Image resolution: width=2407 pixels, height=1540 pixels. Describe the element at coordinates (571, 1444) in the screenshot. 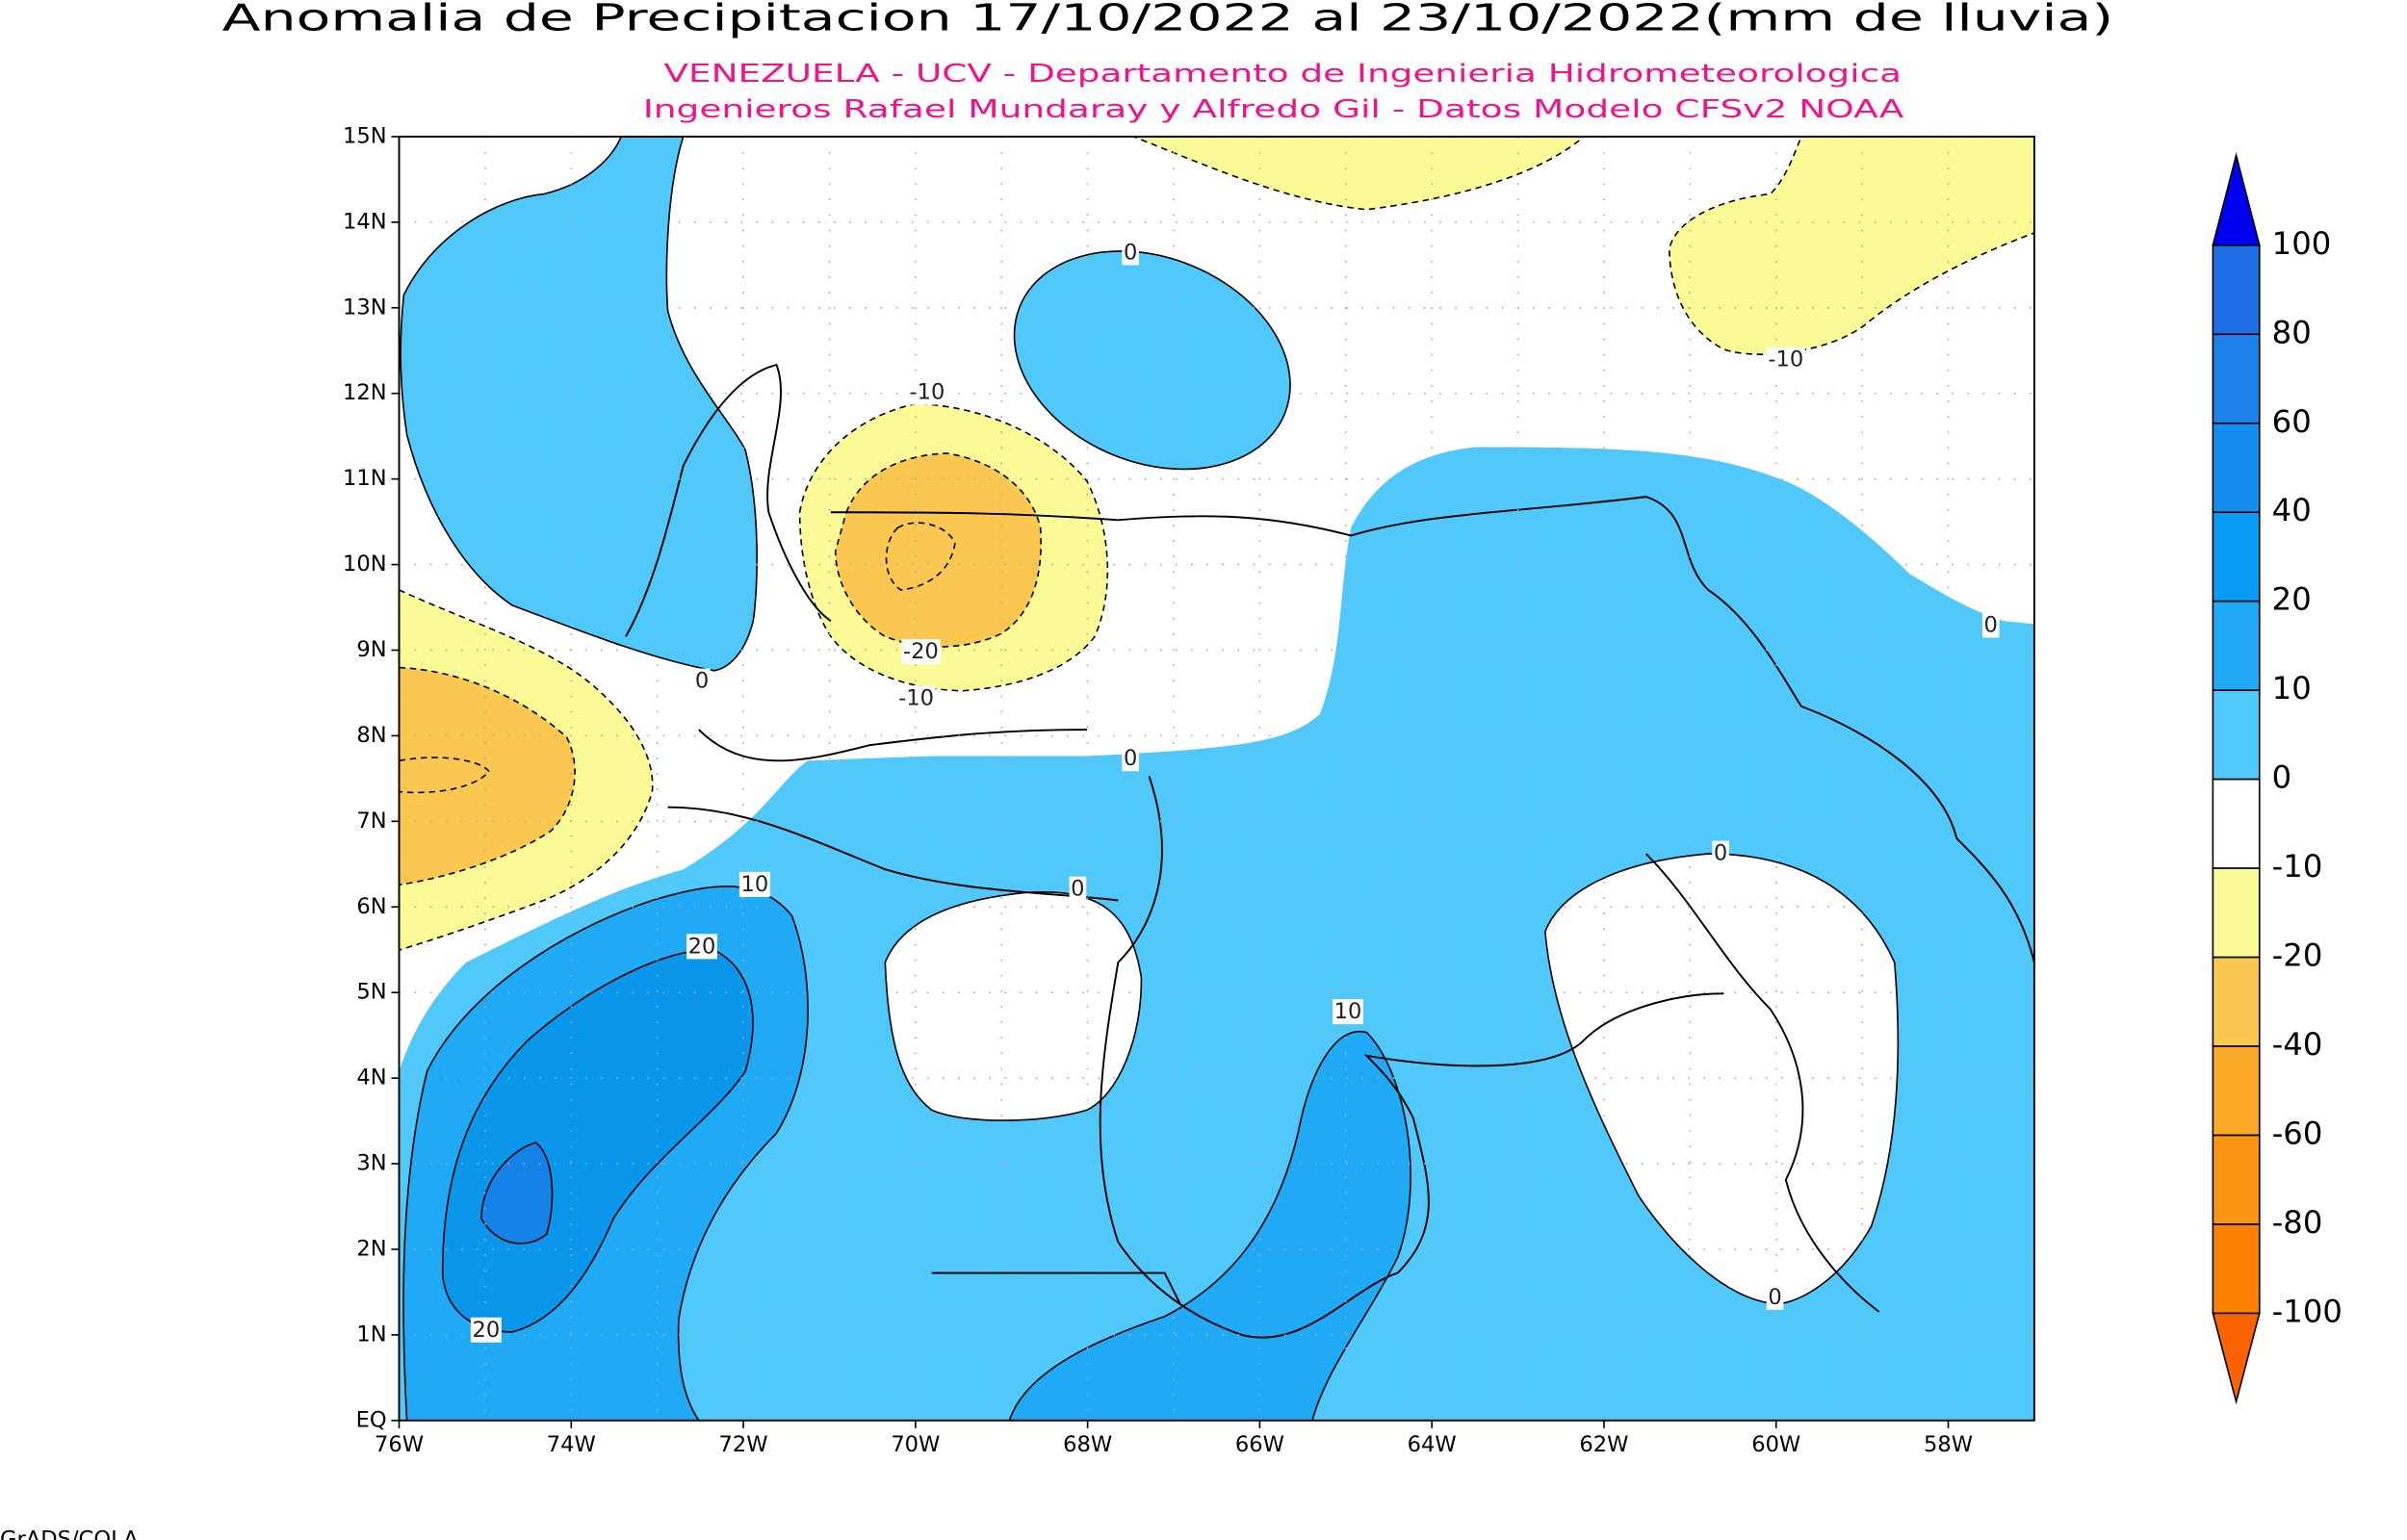

I see `lon-label: 74W` at that location.